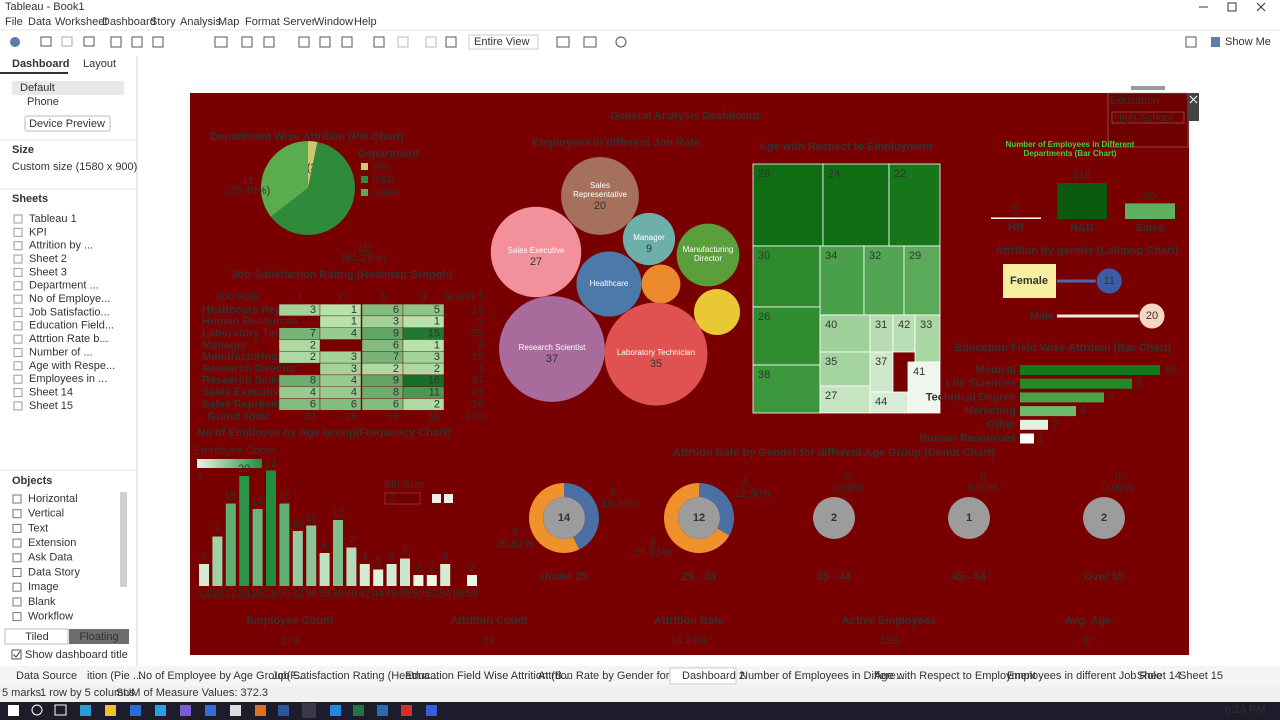 Image resolution: width=1280 pixels, height=720 pixels. I want to click on bin-next, so click(448, 498).